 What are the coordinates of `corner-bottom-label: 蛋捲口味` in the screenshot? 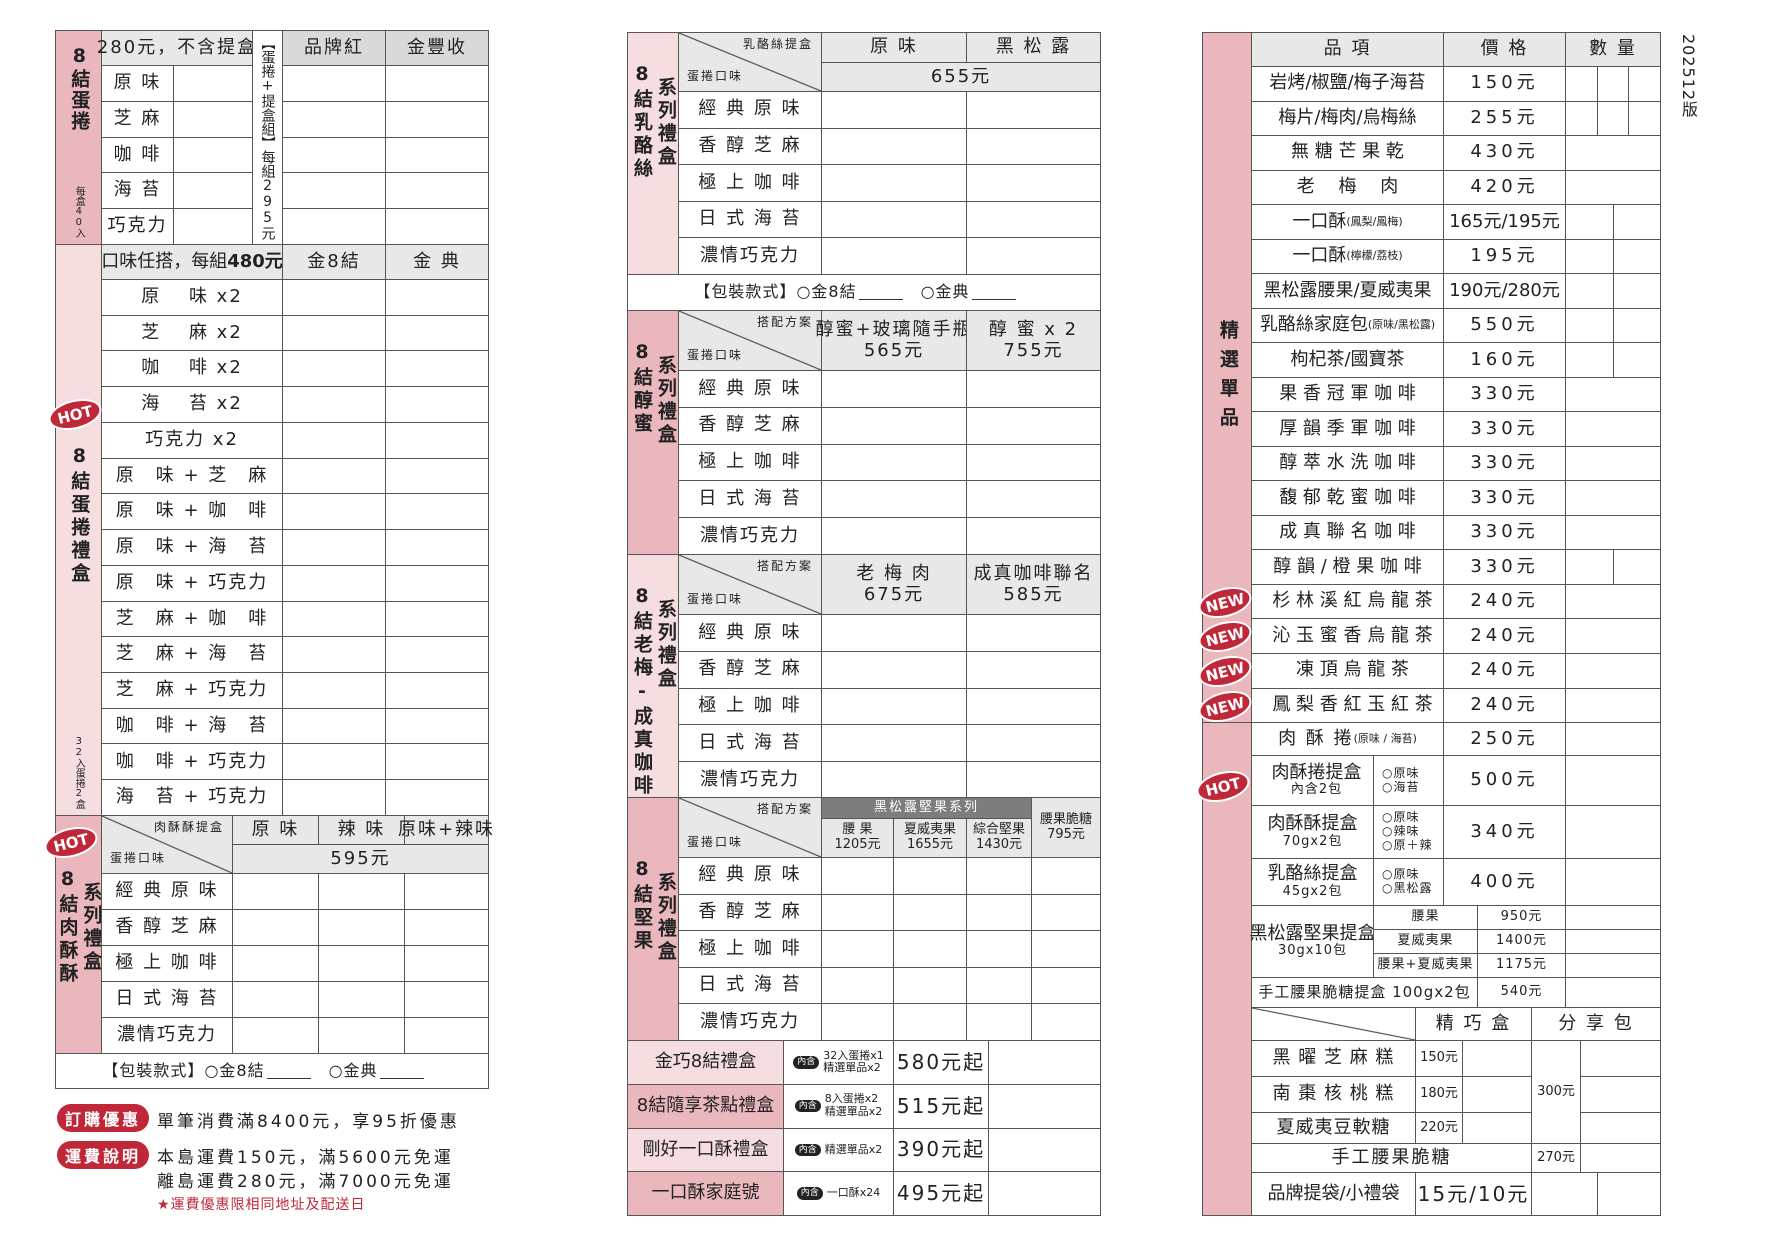 It's located at (715, 842).